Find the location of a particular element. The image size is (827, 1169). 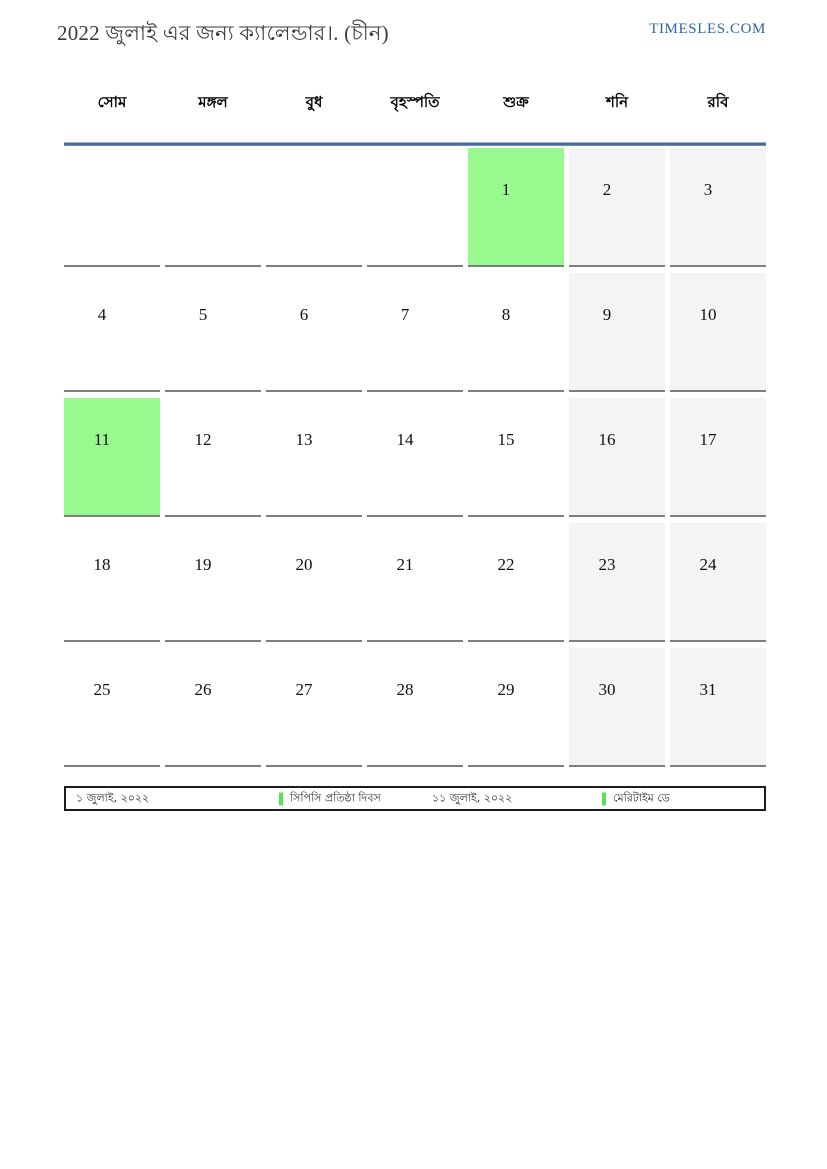

day-cell: 25 is located at coordinates (112, 707).